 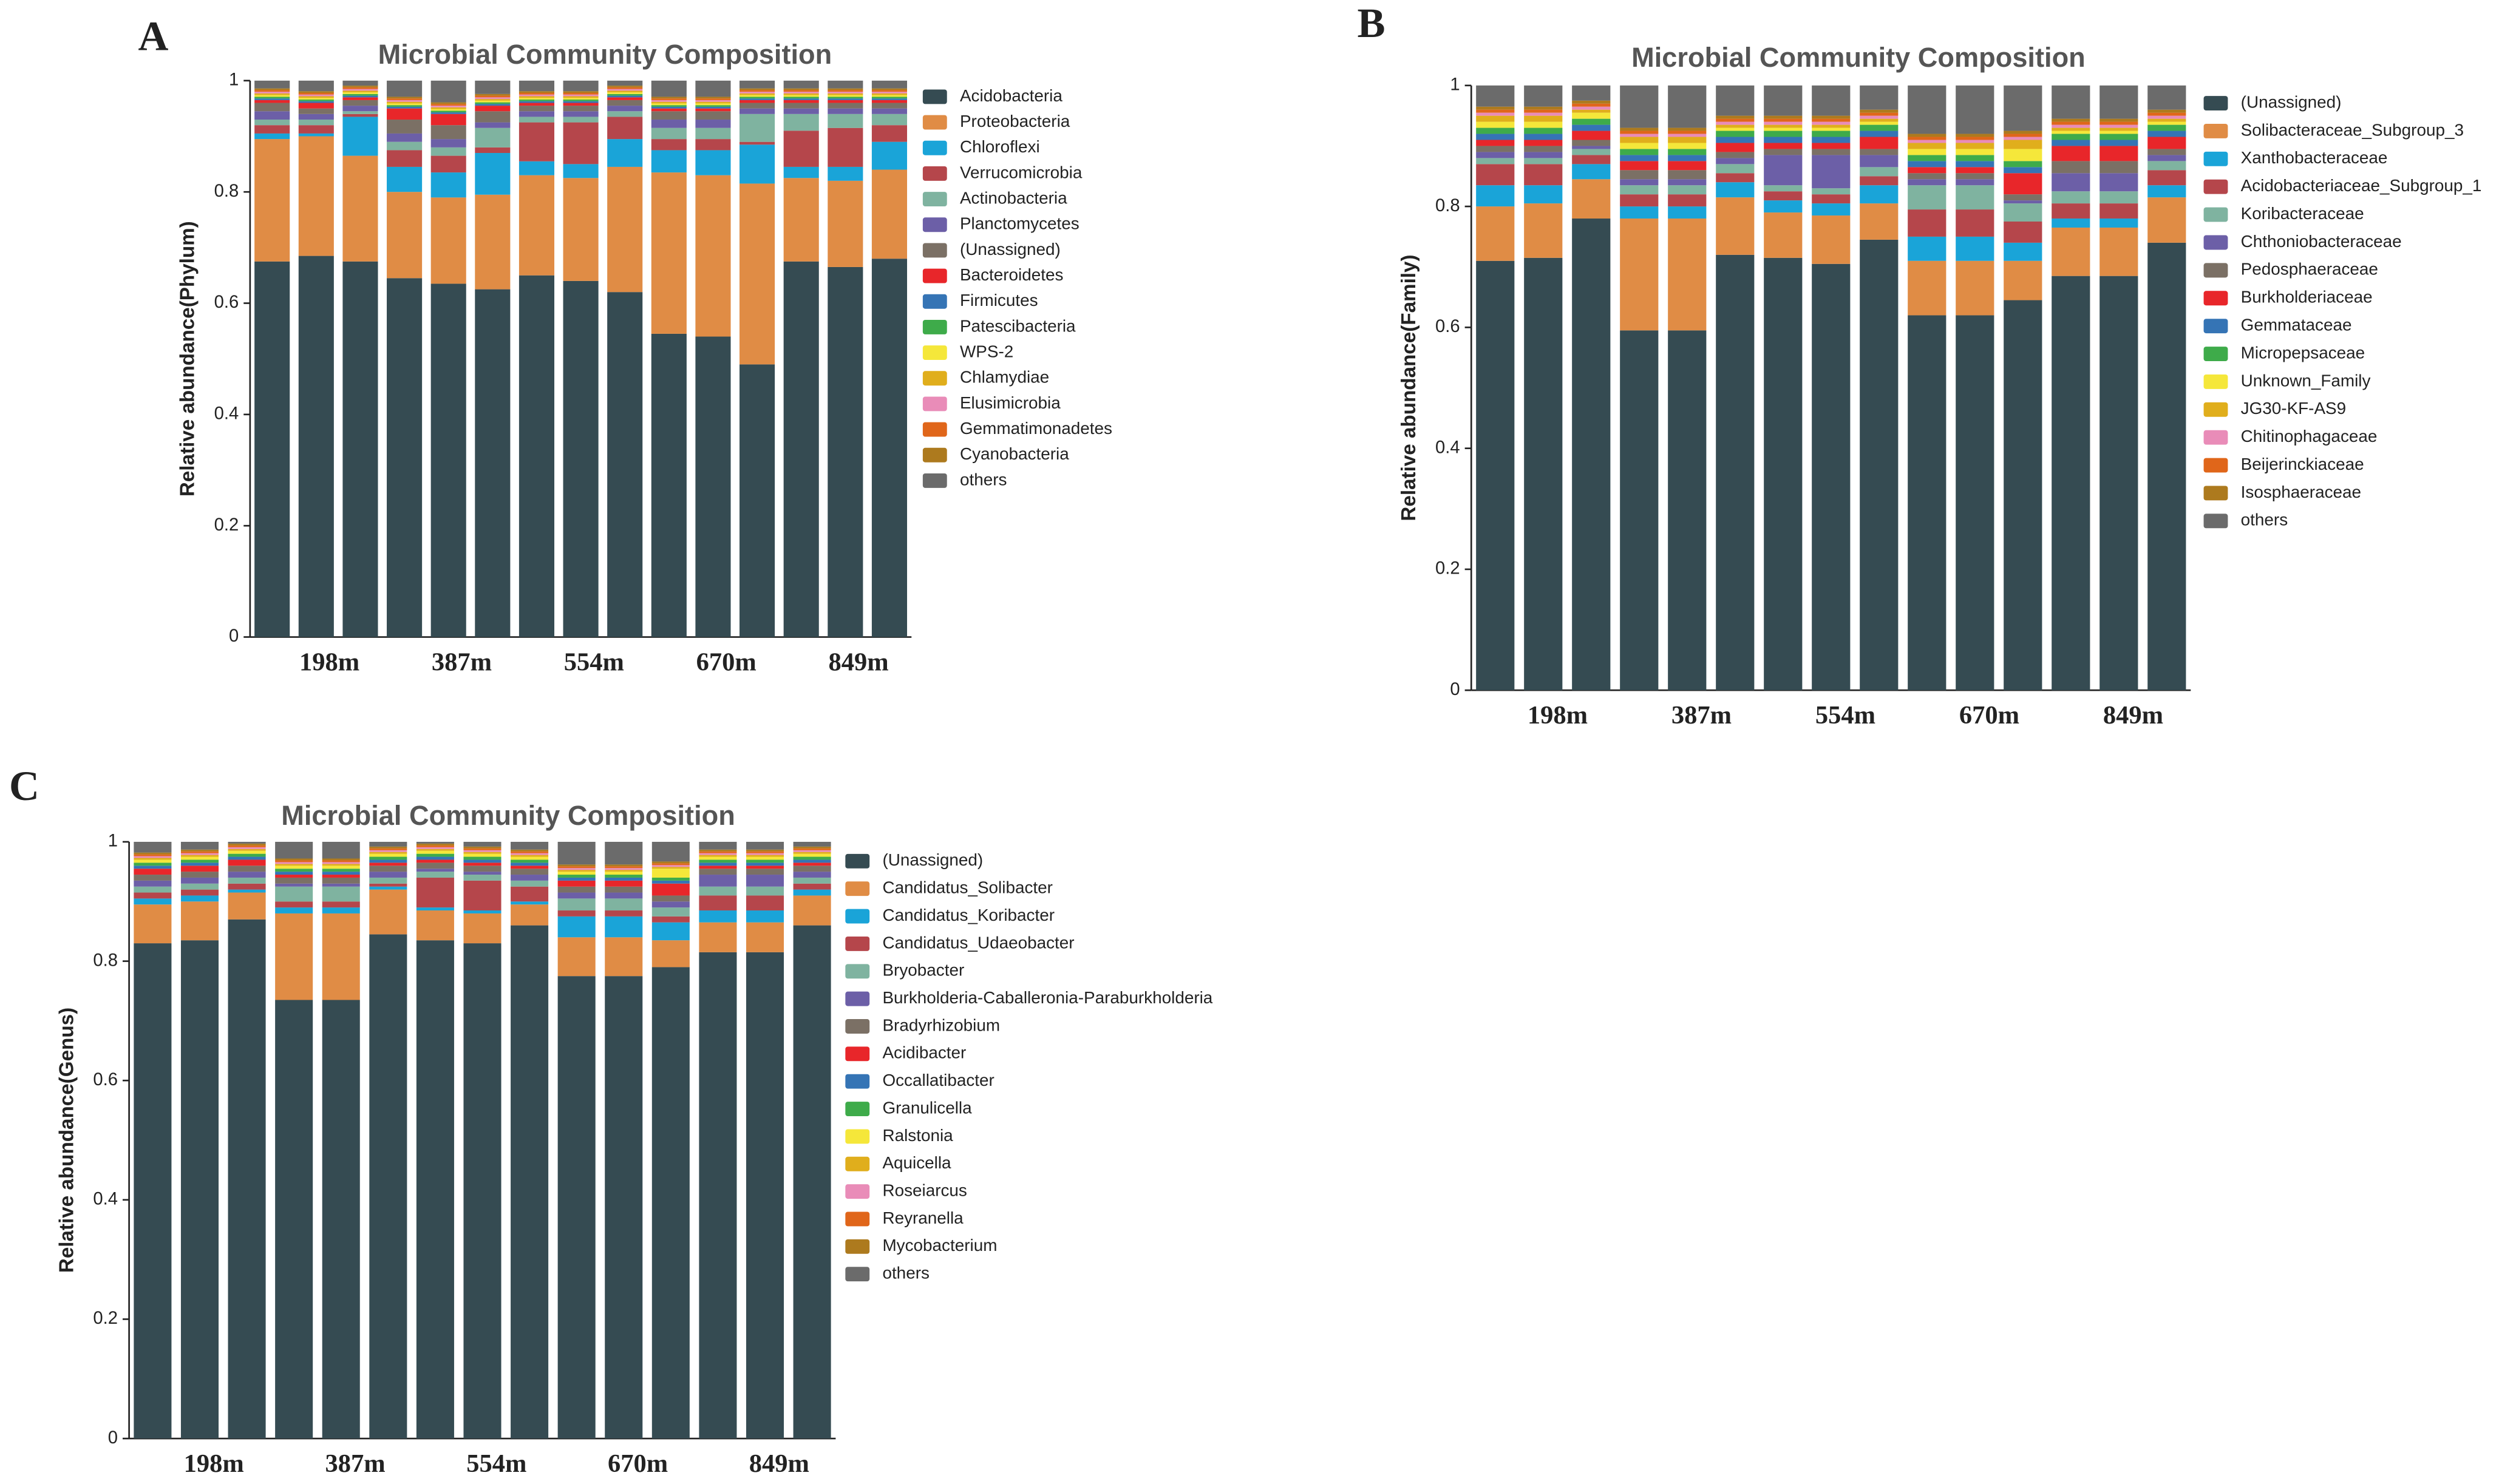 What do you see at coordinates (986, 352) in the screenshot?
I see `legend-label: WPS-2` at bounding box center [986, 352].